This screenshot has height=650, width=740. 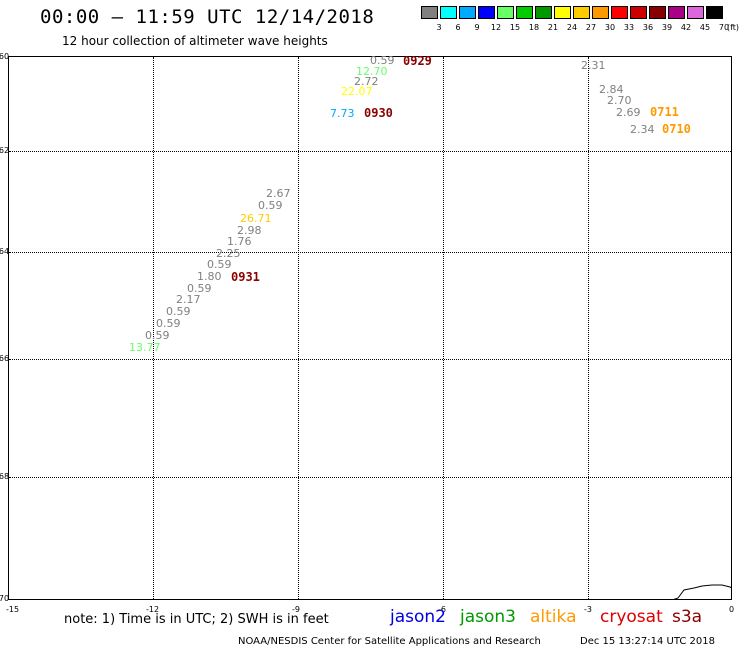 What do you see at coordinates (5, 251) in the screenshot?
I see `lat-label: -64` at bounding box center [5, 251].